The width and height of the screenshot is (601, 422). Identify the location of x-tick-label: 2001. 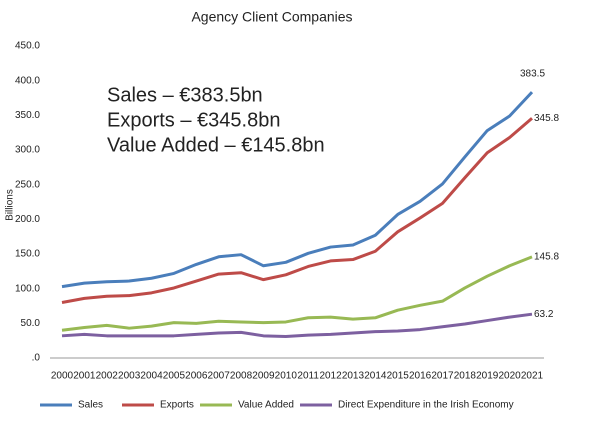
(84, 376).